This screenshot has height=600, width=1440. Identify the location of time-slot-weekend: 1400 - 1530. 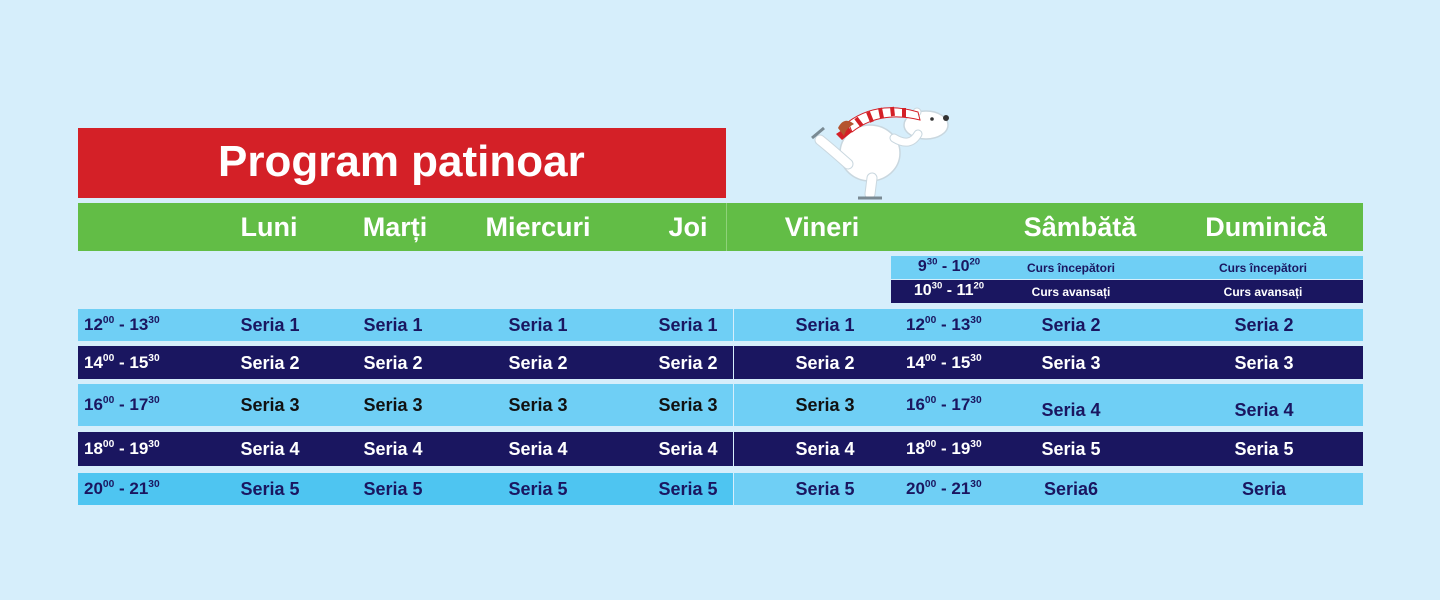
(944, 362).